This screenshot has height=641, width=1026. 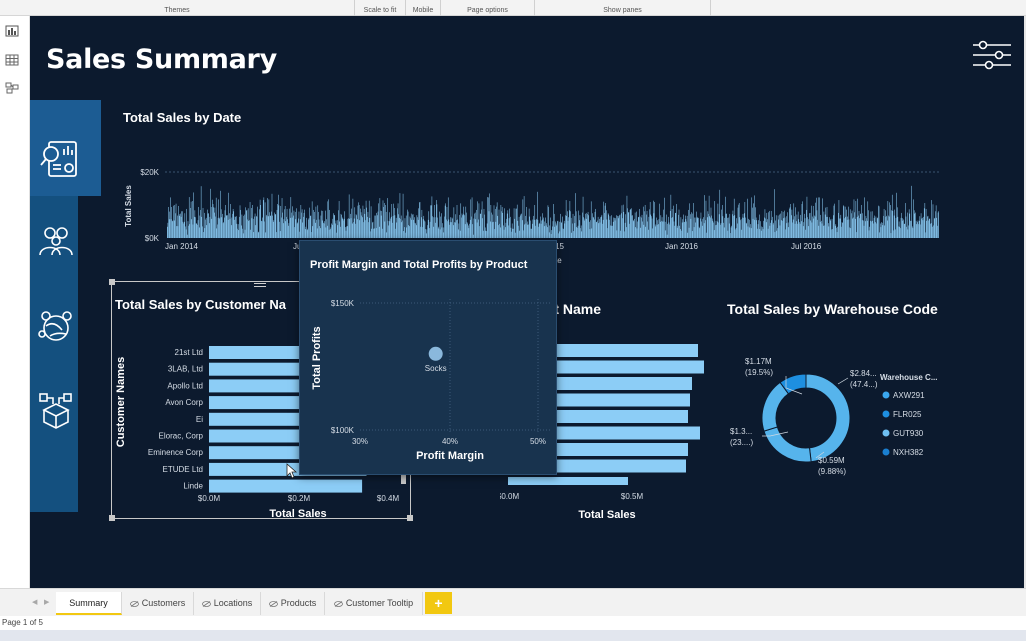 I want to click on customer-bar, so click(x=286, y=486).